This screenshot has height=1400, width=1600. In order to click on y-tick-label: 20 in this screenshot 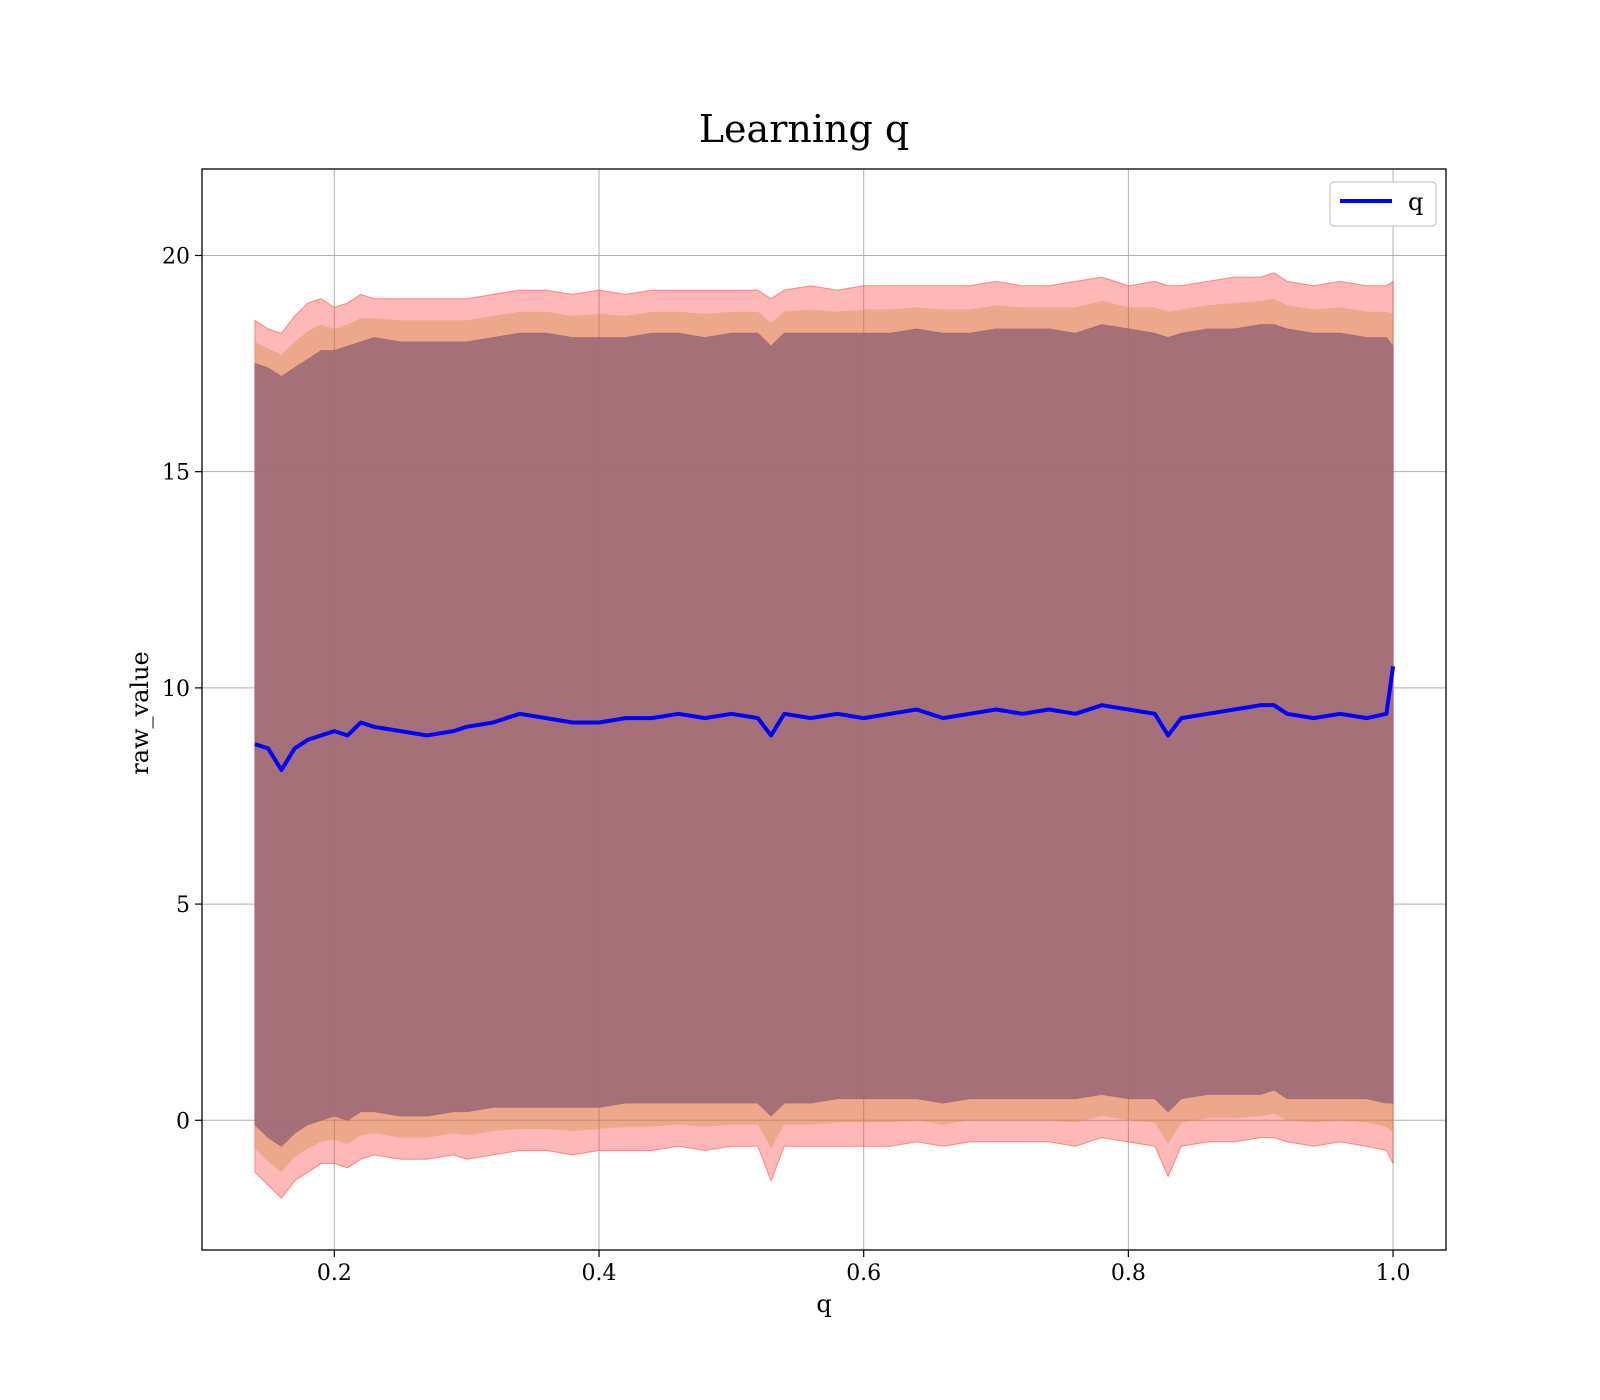, I will do `click(176, 256)`.